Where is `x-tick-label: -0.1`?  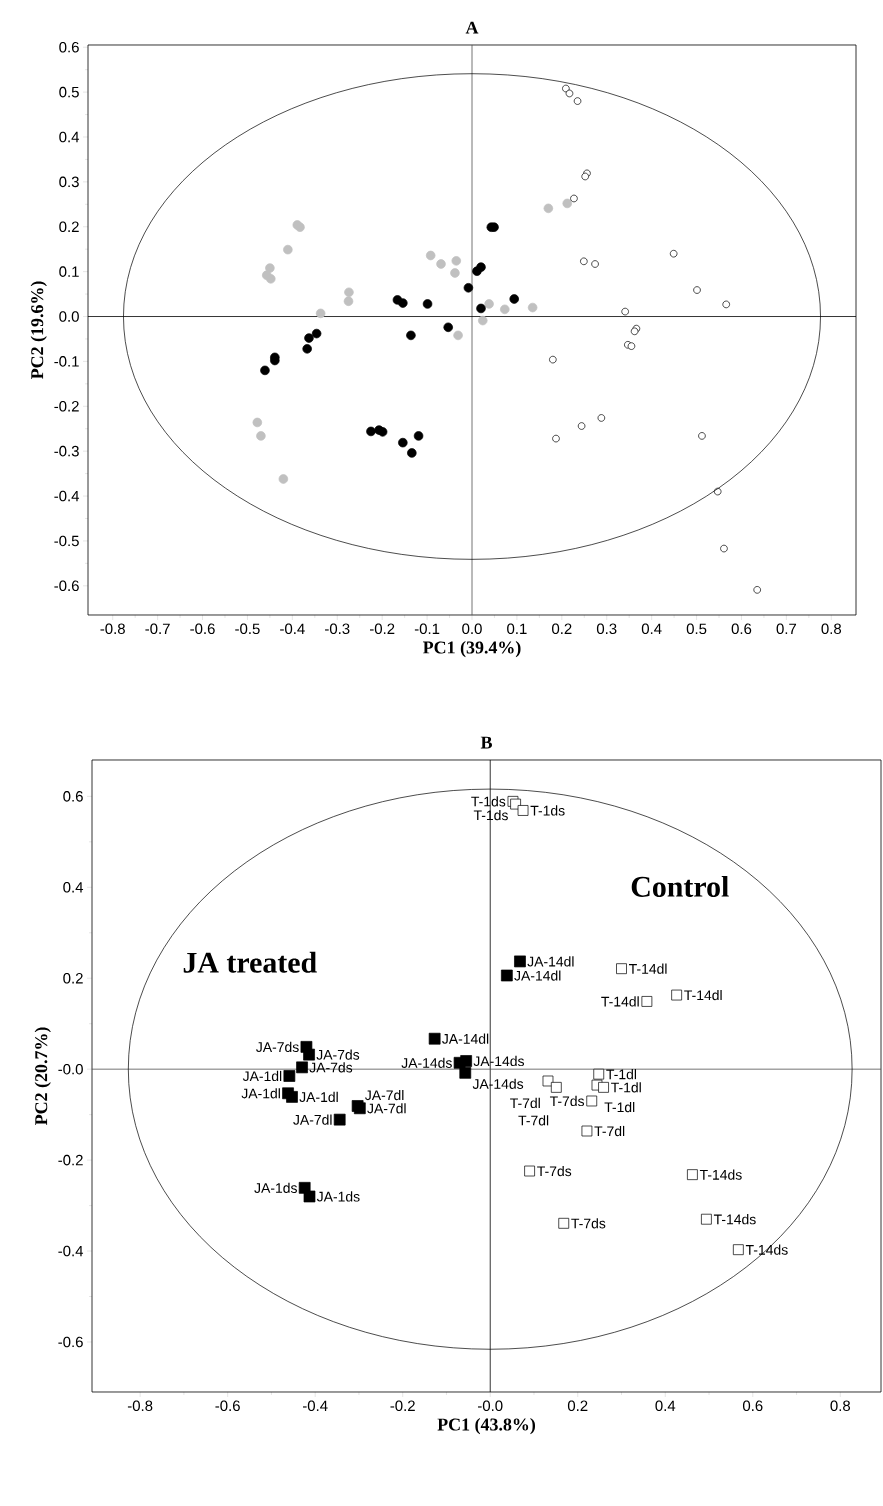
x-tick-label: -0.1 is located at coordinates (427, 629).